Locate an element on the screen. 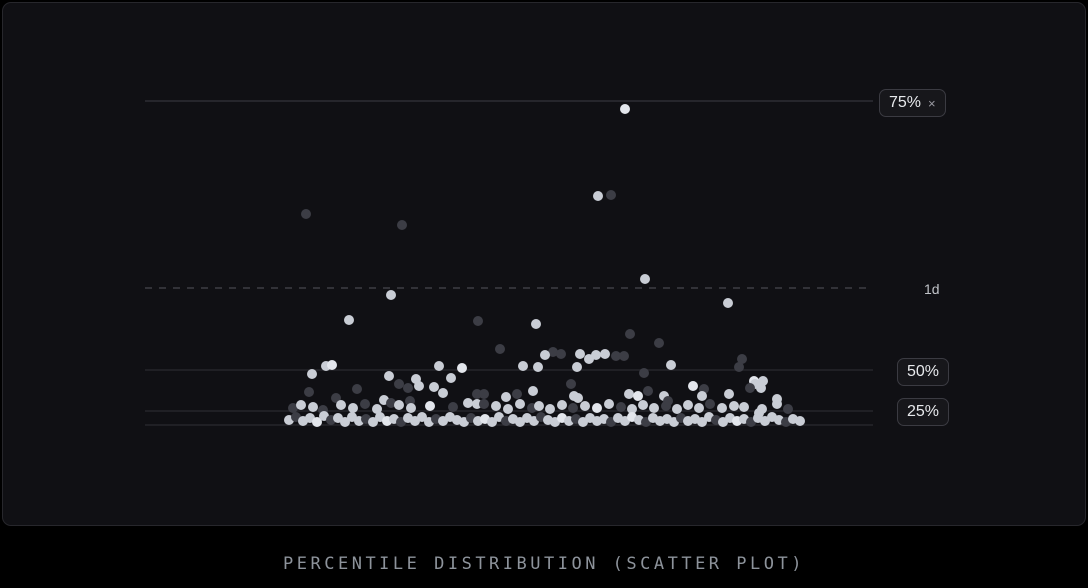  percentile-25-label: 25% is located at coordinates (923, 411).